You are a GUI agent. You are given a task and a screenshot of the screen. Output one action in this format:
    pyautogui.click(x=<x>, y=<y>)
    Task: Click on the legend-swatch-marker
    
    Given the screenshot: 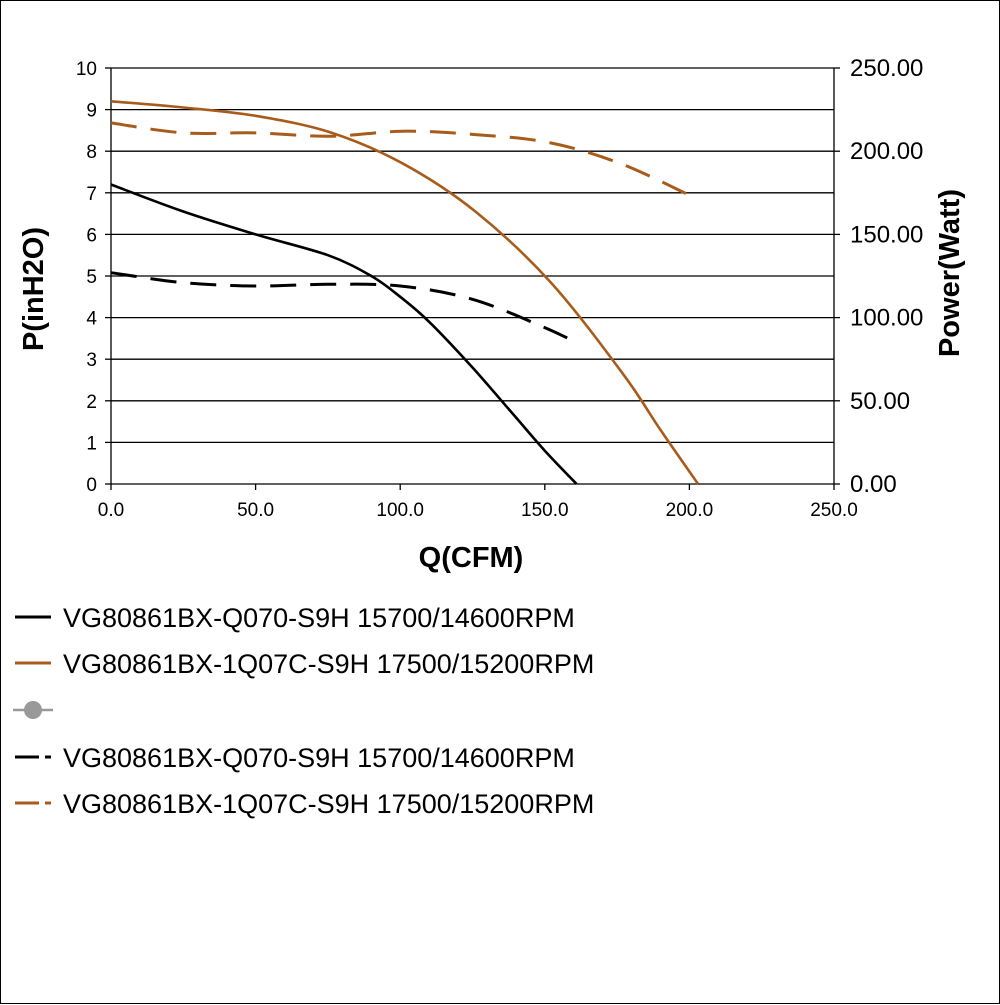 What is the action you would take?
    pyautogui.click(x=33, y=710)
    